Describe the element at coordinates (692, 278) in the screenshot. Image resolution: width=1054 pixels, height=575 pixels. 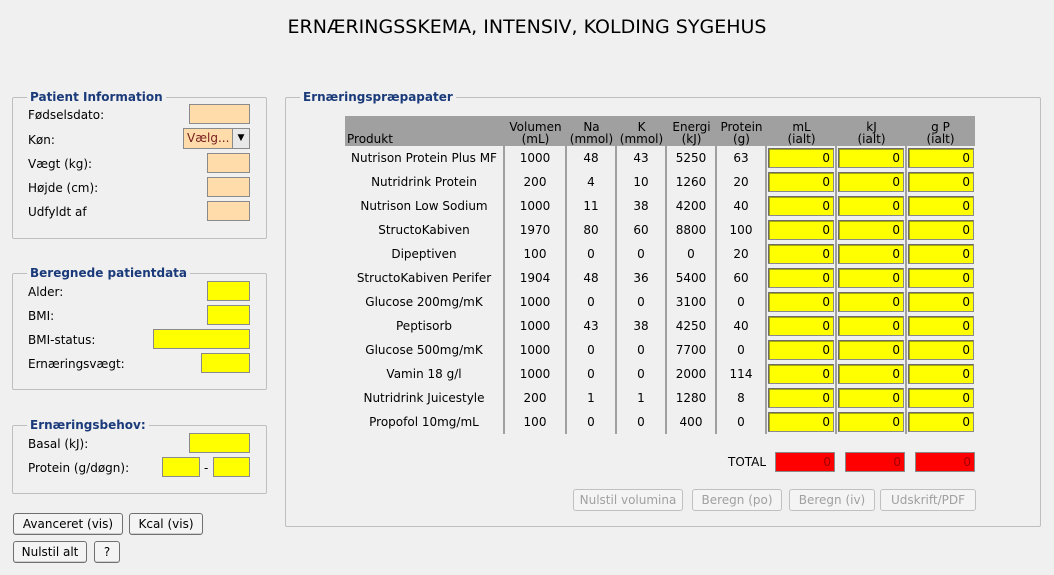
I see `cell-energy: 5400` at that location.